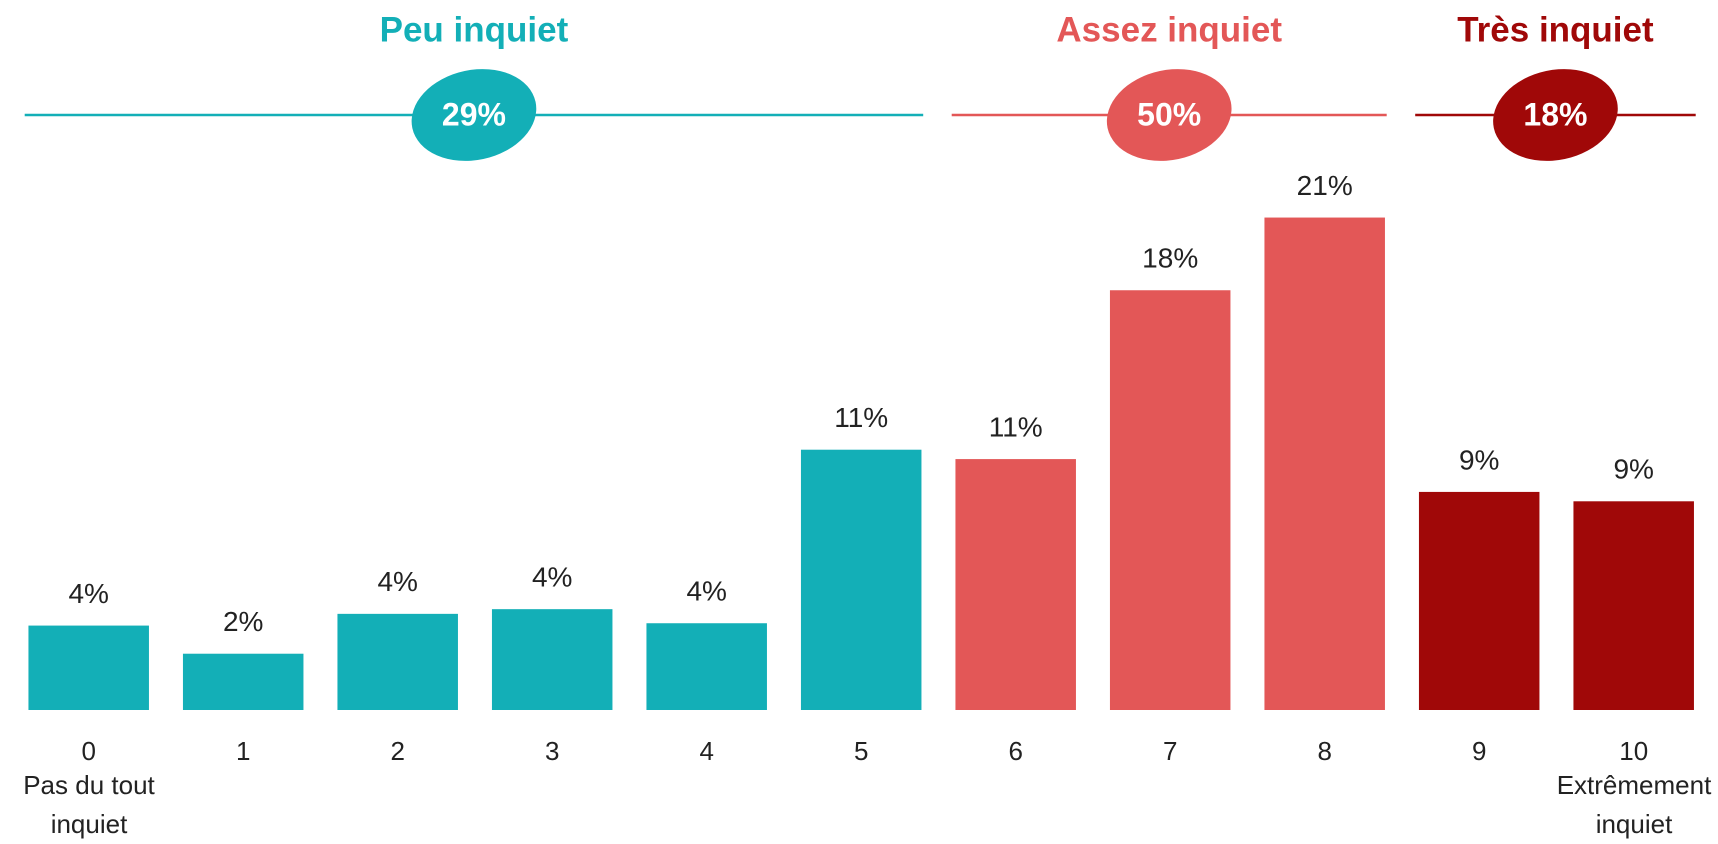 This screenshot has width=1718, height=844. I want to click on group-total: 18%, so click(1555, 114).